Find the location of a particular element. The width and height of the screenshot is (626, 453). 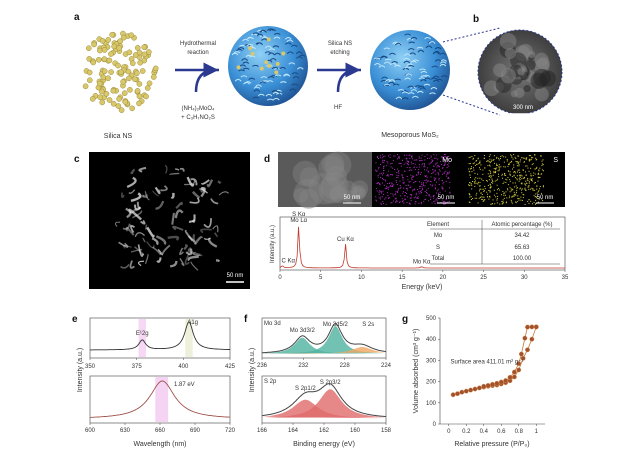

eds-y-axis-label: Intensity (a.u.) is located at coordinates (273, 244).